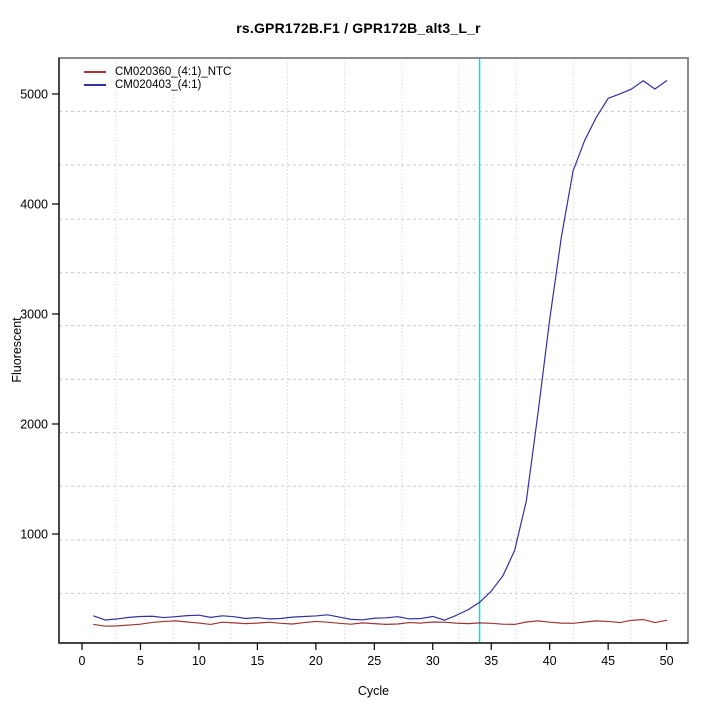  I want to click on y-tick-label: 2000, so click(34, 424).